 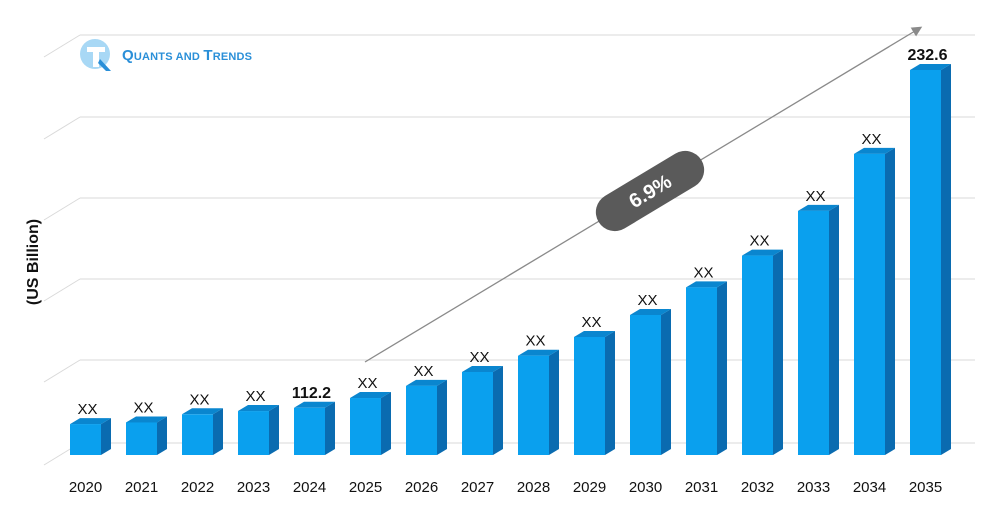 I want to click on bar-2027, so click(x=482, y=410).